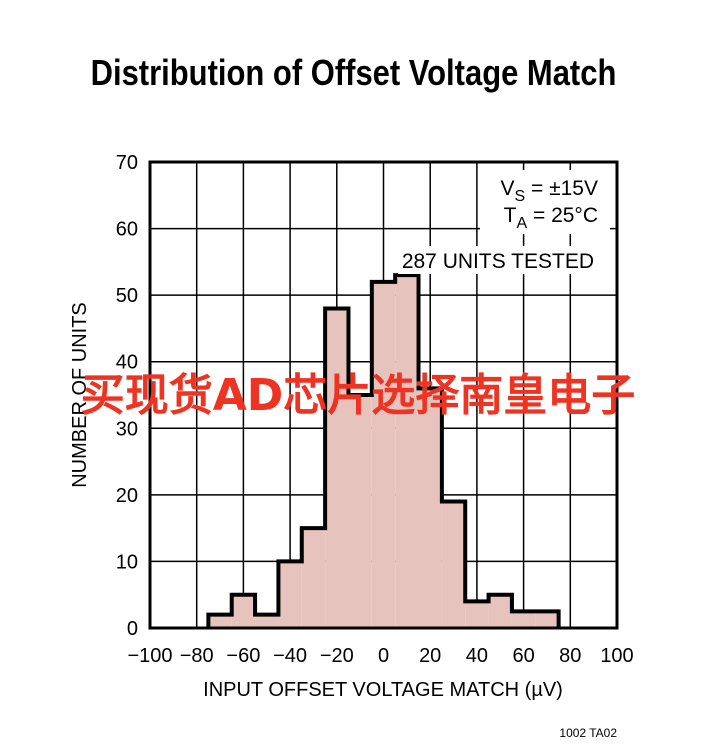 The height and width of the screenshot is (755, 707). I want to click on x-tick-label: −60, so click(243, 656).